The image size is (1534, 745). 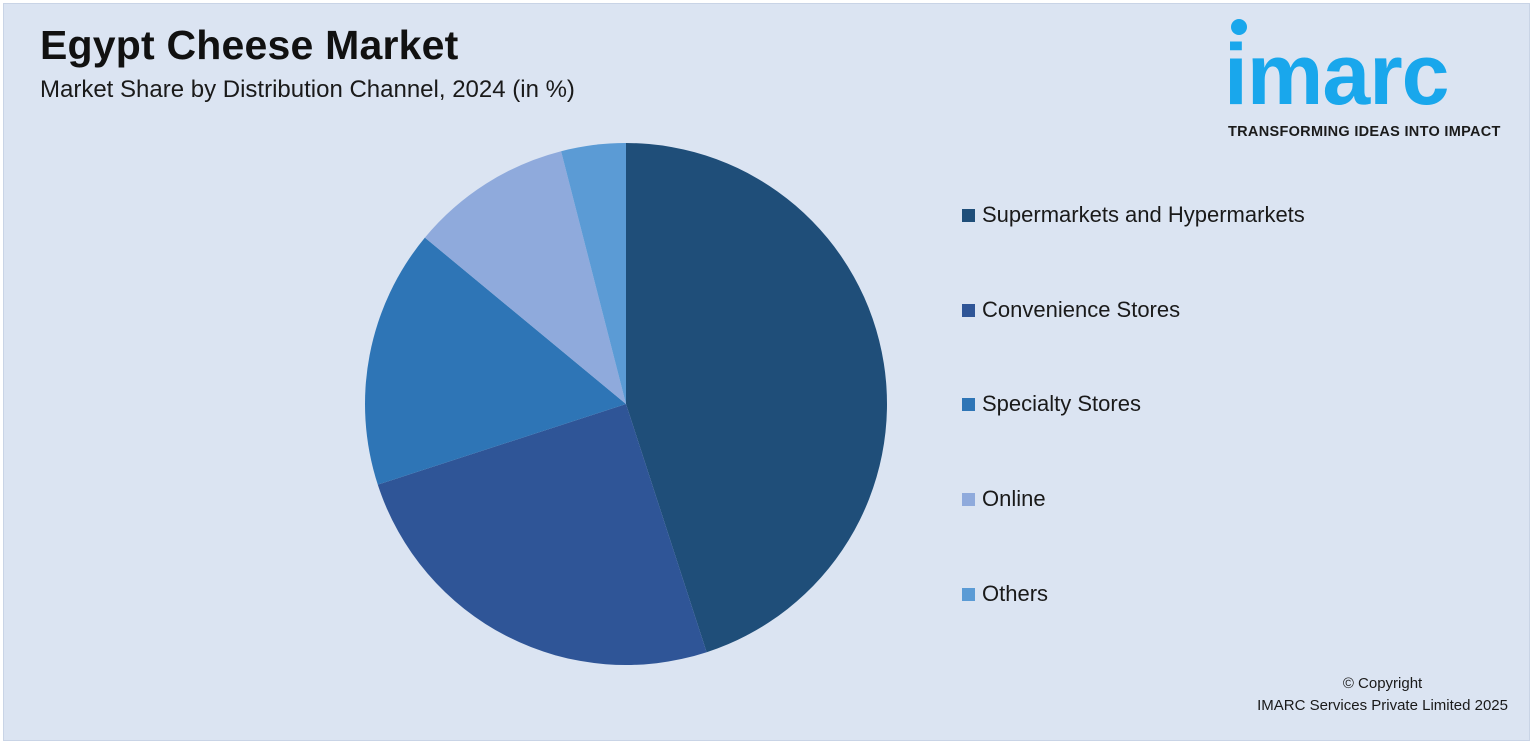 What do you see at coordinates (1382, 705) in the screenshot?
I see `copyright-company: IMARC Services Private Limited 2025` at bounding box center [1382, 705].